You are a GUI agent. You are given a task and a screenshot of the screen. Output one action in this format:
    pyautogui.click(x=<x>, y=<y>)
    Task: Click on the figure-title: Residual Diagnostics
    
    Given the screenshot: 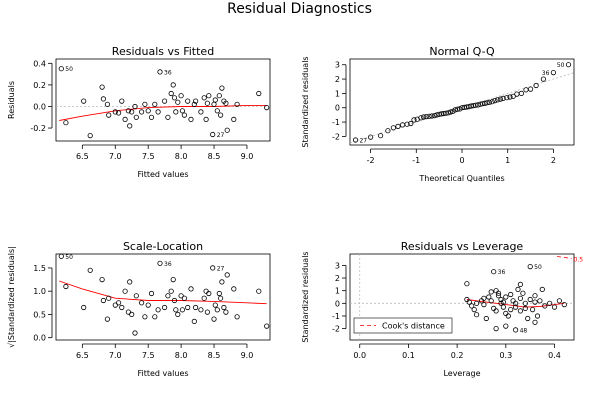 What is the action you would take?
    pyautogui.click(x=299, y=9)
    